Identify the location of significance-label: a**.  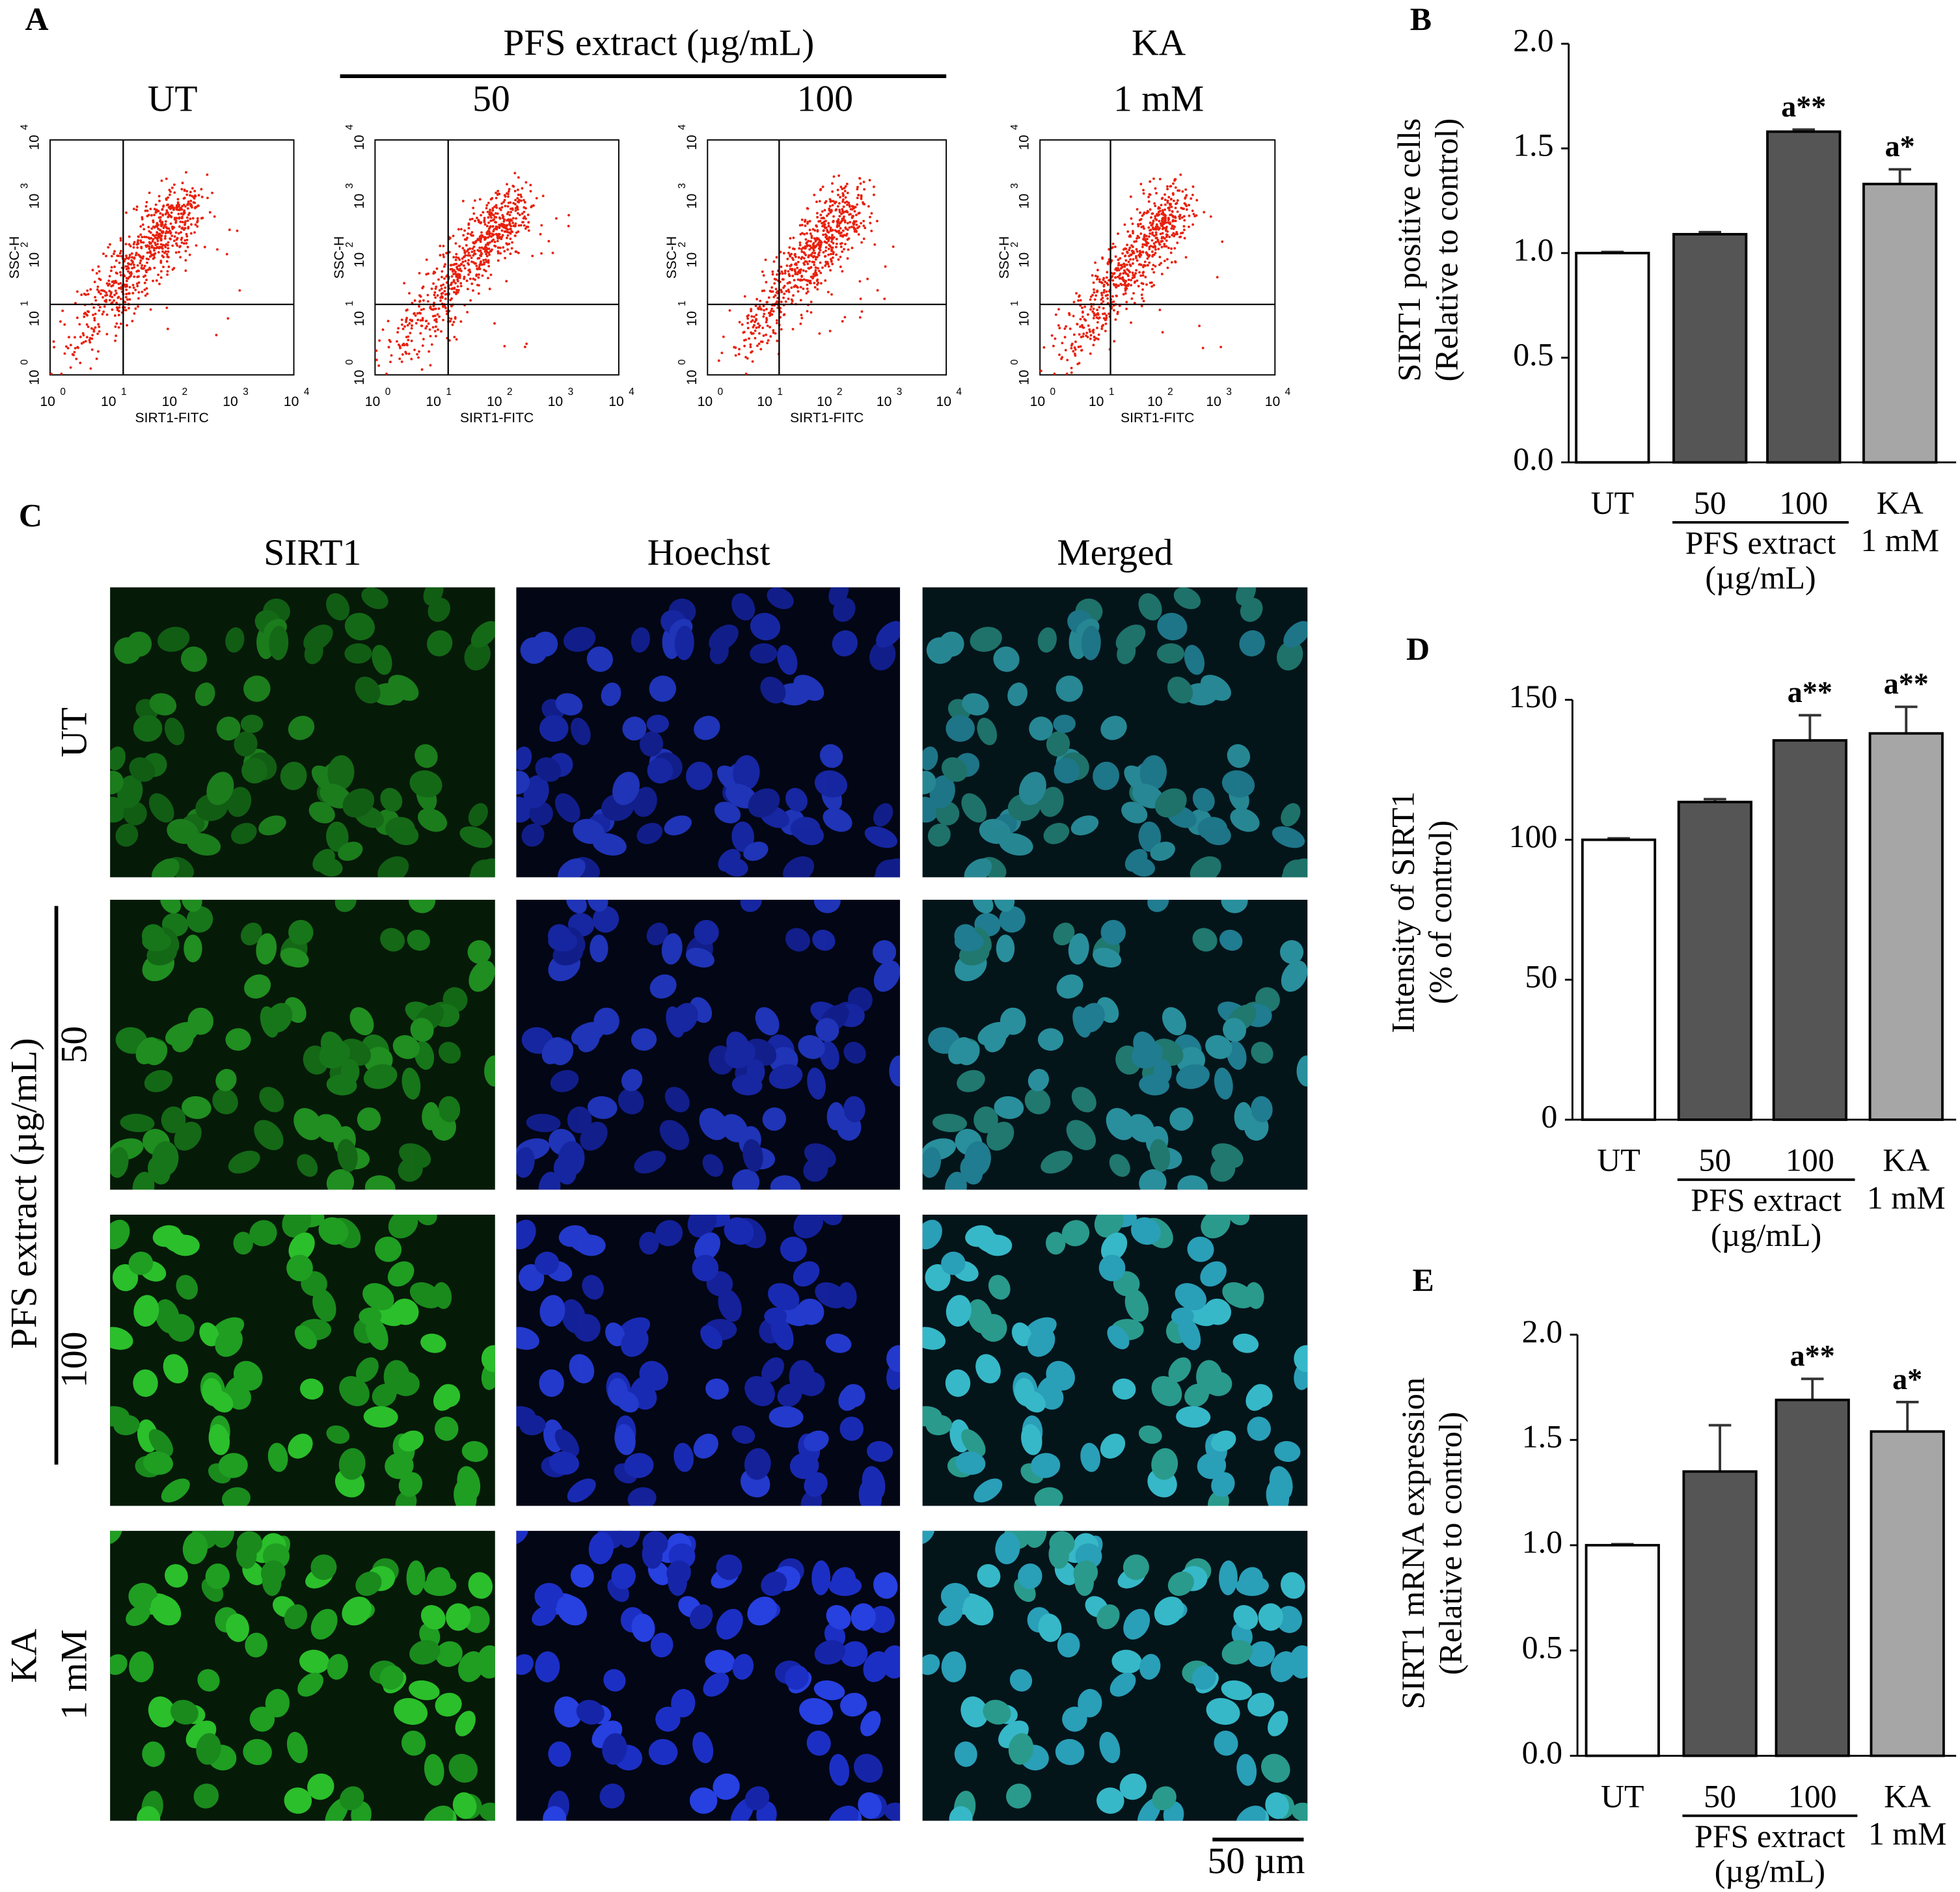
(1803, 106).